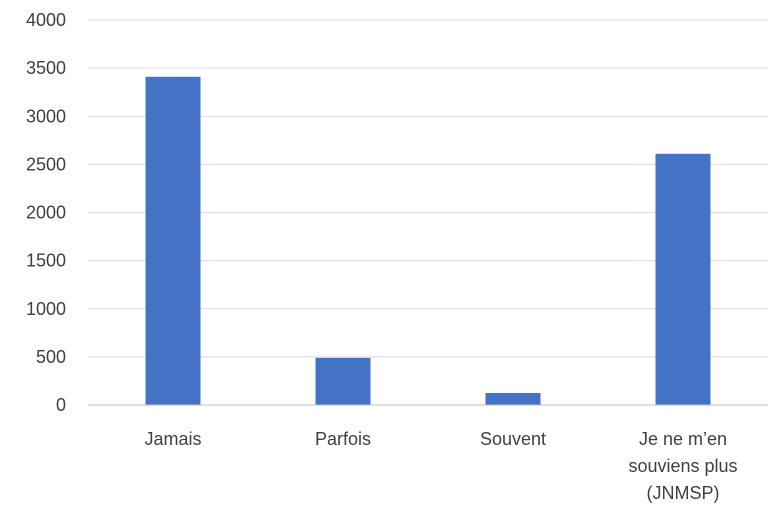 The image size is (771, 506). What do you see at coordinates (46, 68) in the screenshot?
I see `y-tick-label: 3500` at bounding box center [46, 68].